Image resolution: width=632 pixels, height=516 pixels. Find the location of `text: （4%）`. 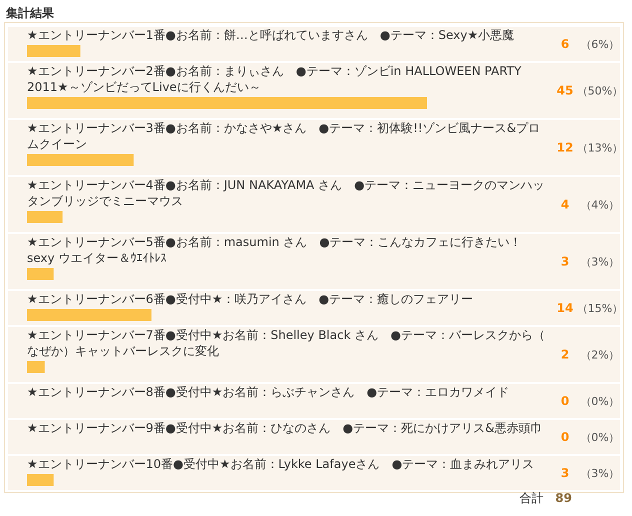

text: （4%） is located at coordinates (600, 205).